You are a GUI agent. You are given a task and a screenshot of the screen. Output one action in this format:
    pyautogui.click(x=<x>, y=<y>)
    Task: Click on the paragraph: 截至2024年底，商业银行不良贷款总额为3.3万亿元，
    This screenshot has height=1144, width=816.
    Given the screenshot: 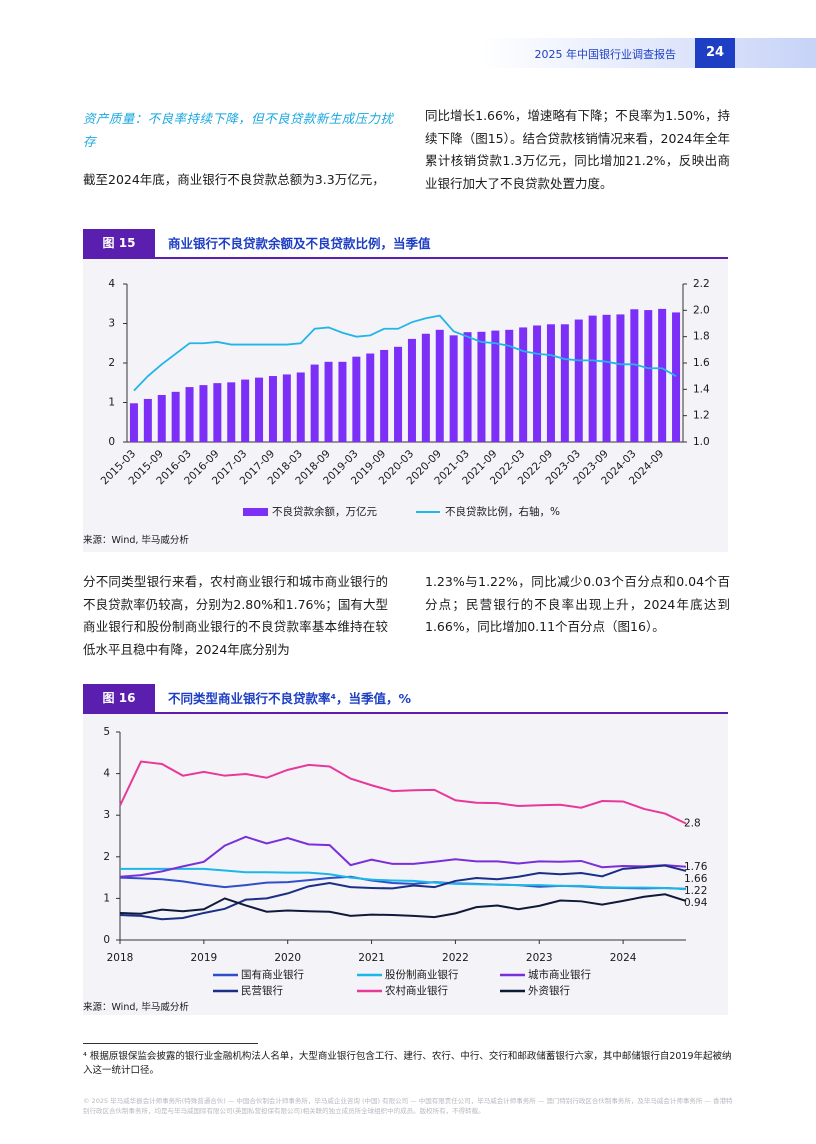 What is the action you would take?
    pyautogui.click(x=234, y=179)
    